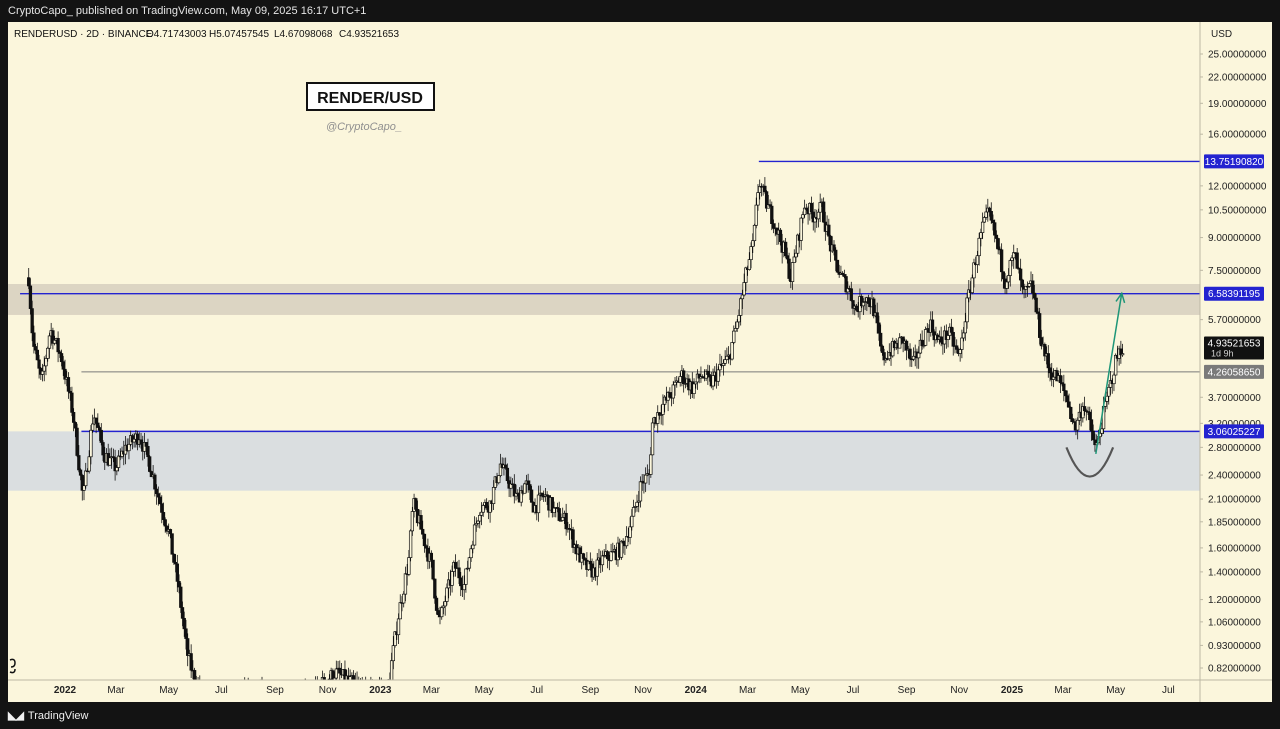 The height and width of the screenshot is (729, 1280). I want to click on x-tick-label: Jul, so click(853, 690).